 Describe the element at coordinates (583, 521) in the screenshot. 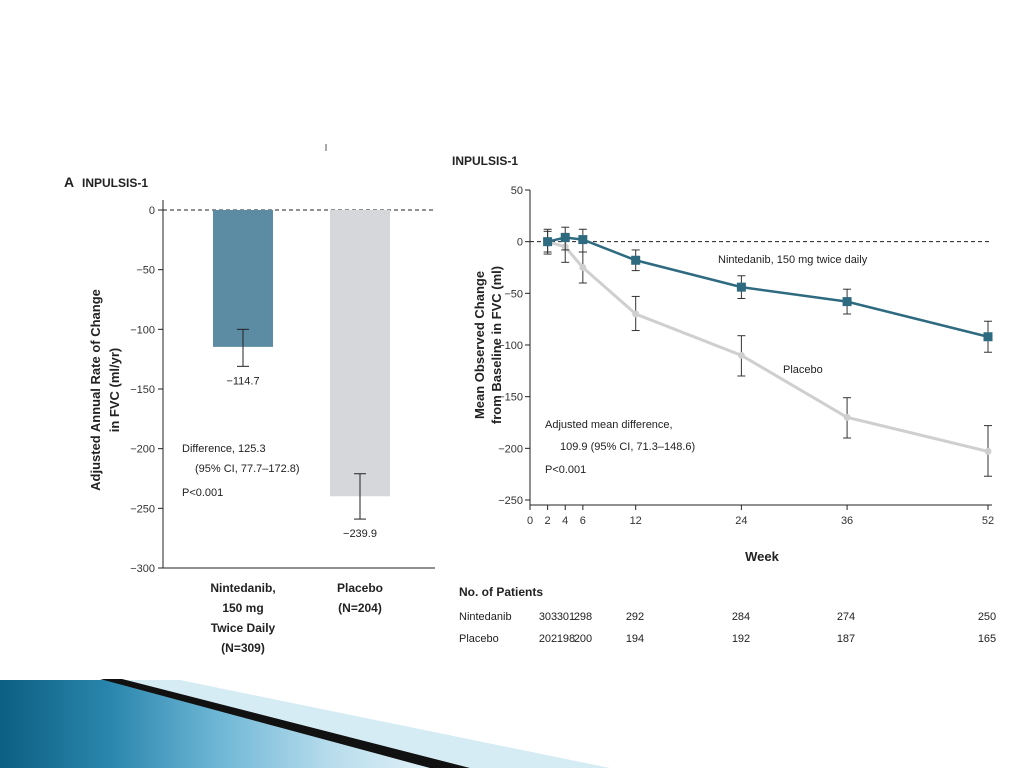

I see `line-x-tick-label: 6` at that location.